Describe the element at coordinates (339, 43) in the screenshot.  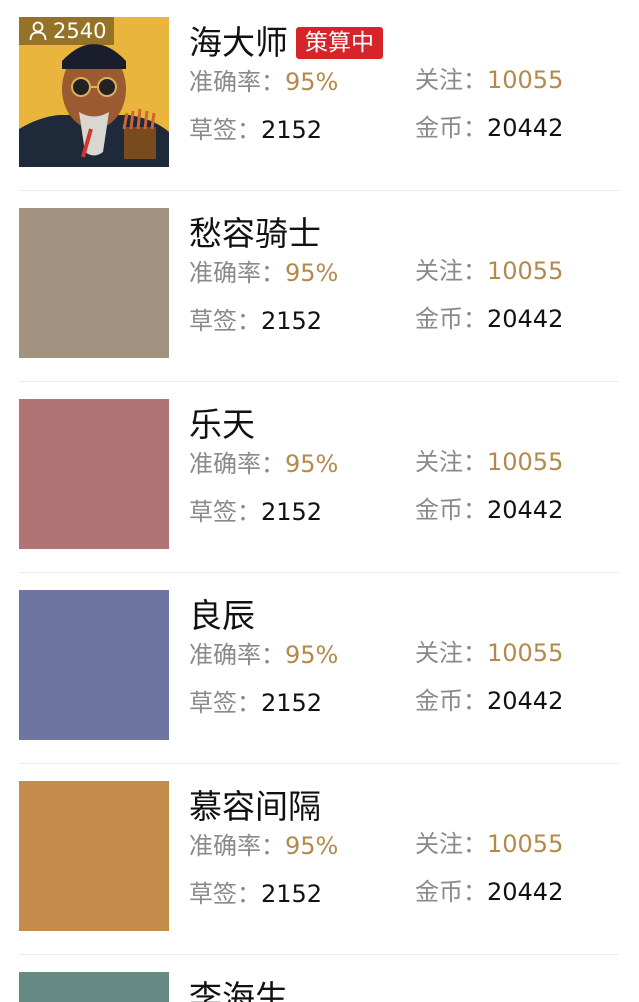
I see `status-badge: 策算中` at that location.